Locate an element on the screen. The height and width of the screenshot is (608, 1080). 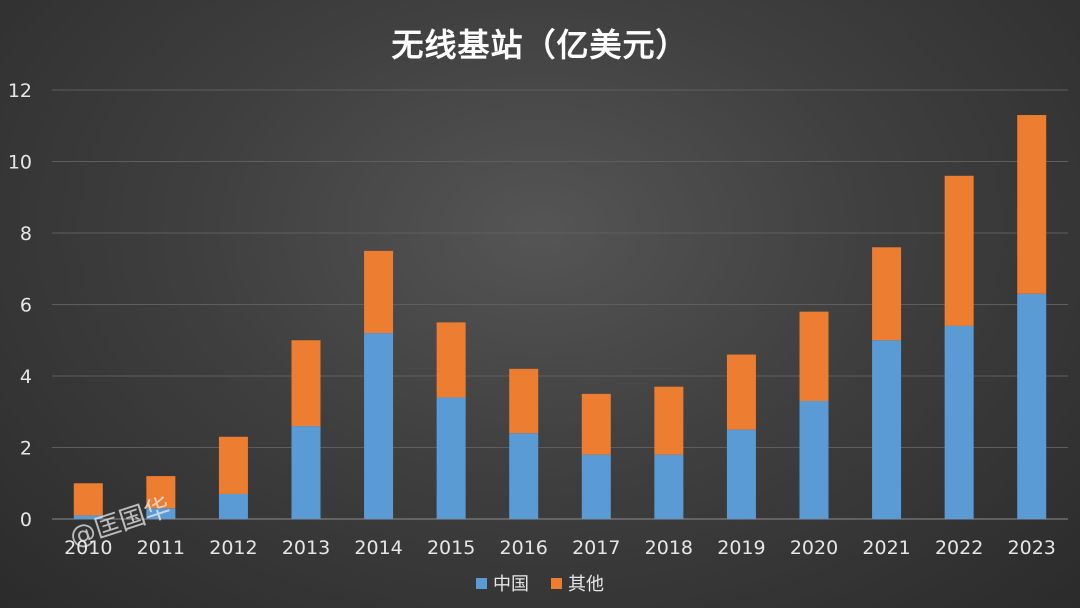
legend-item-china: 中国 is located at coordinates (502, 583).